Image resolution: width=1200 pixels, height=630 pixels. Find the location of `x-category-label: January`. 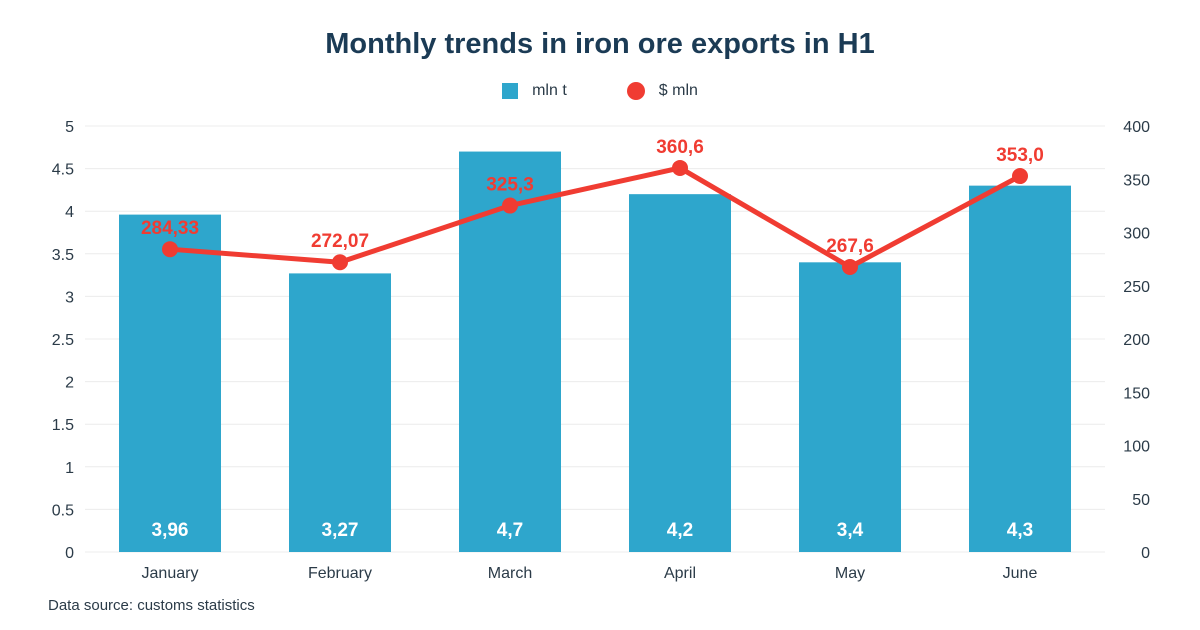

x-category-label: January is located at coordinates (170, 573).